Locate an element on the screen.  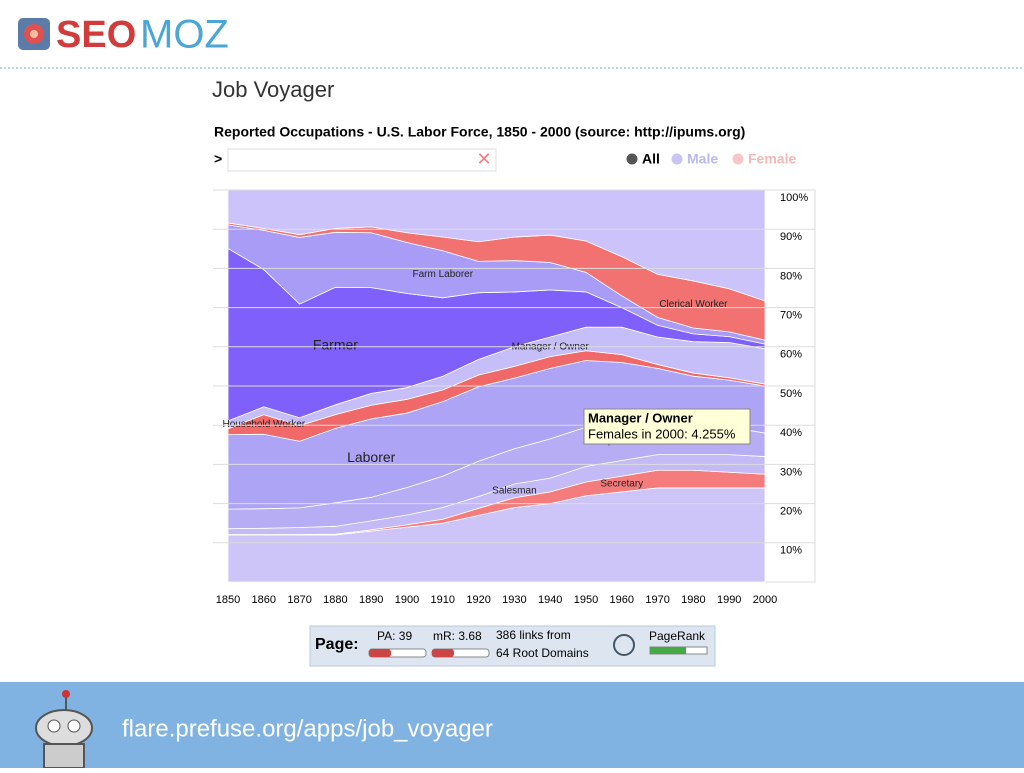
series-label: Household Worker is located at coordinates (263, 424).